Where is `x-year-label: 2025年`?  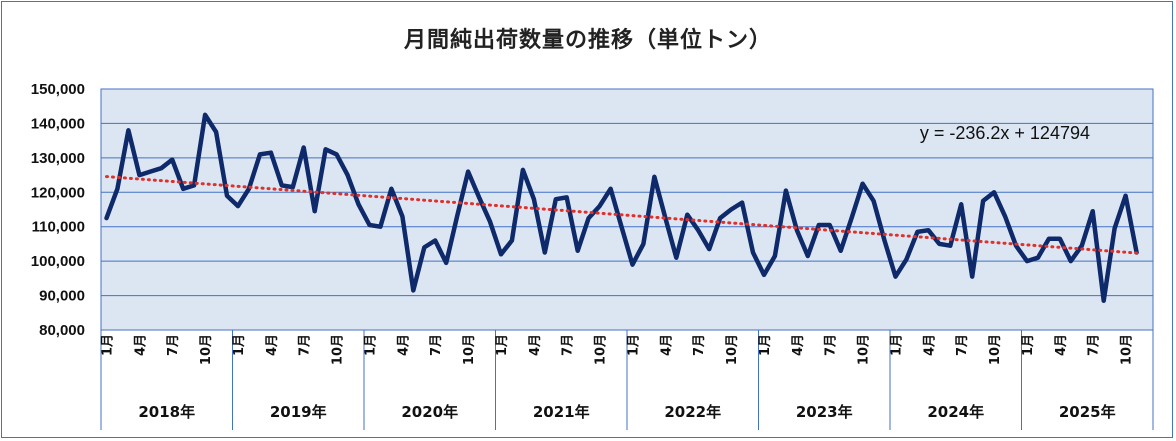 x-year-label: 2025年 is located at coordinates (1087, 412).